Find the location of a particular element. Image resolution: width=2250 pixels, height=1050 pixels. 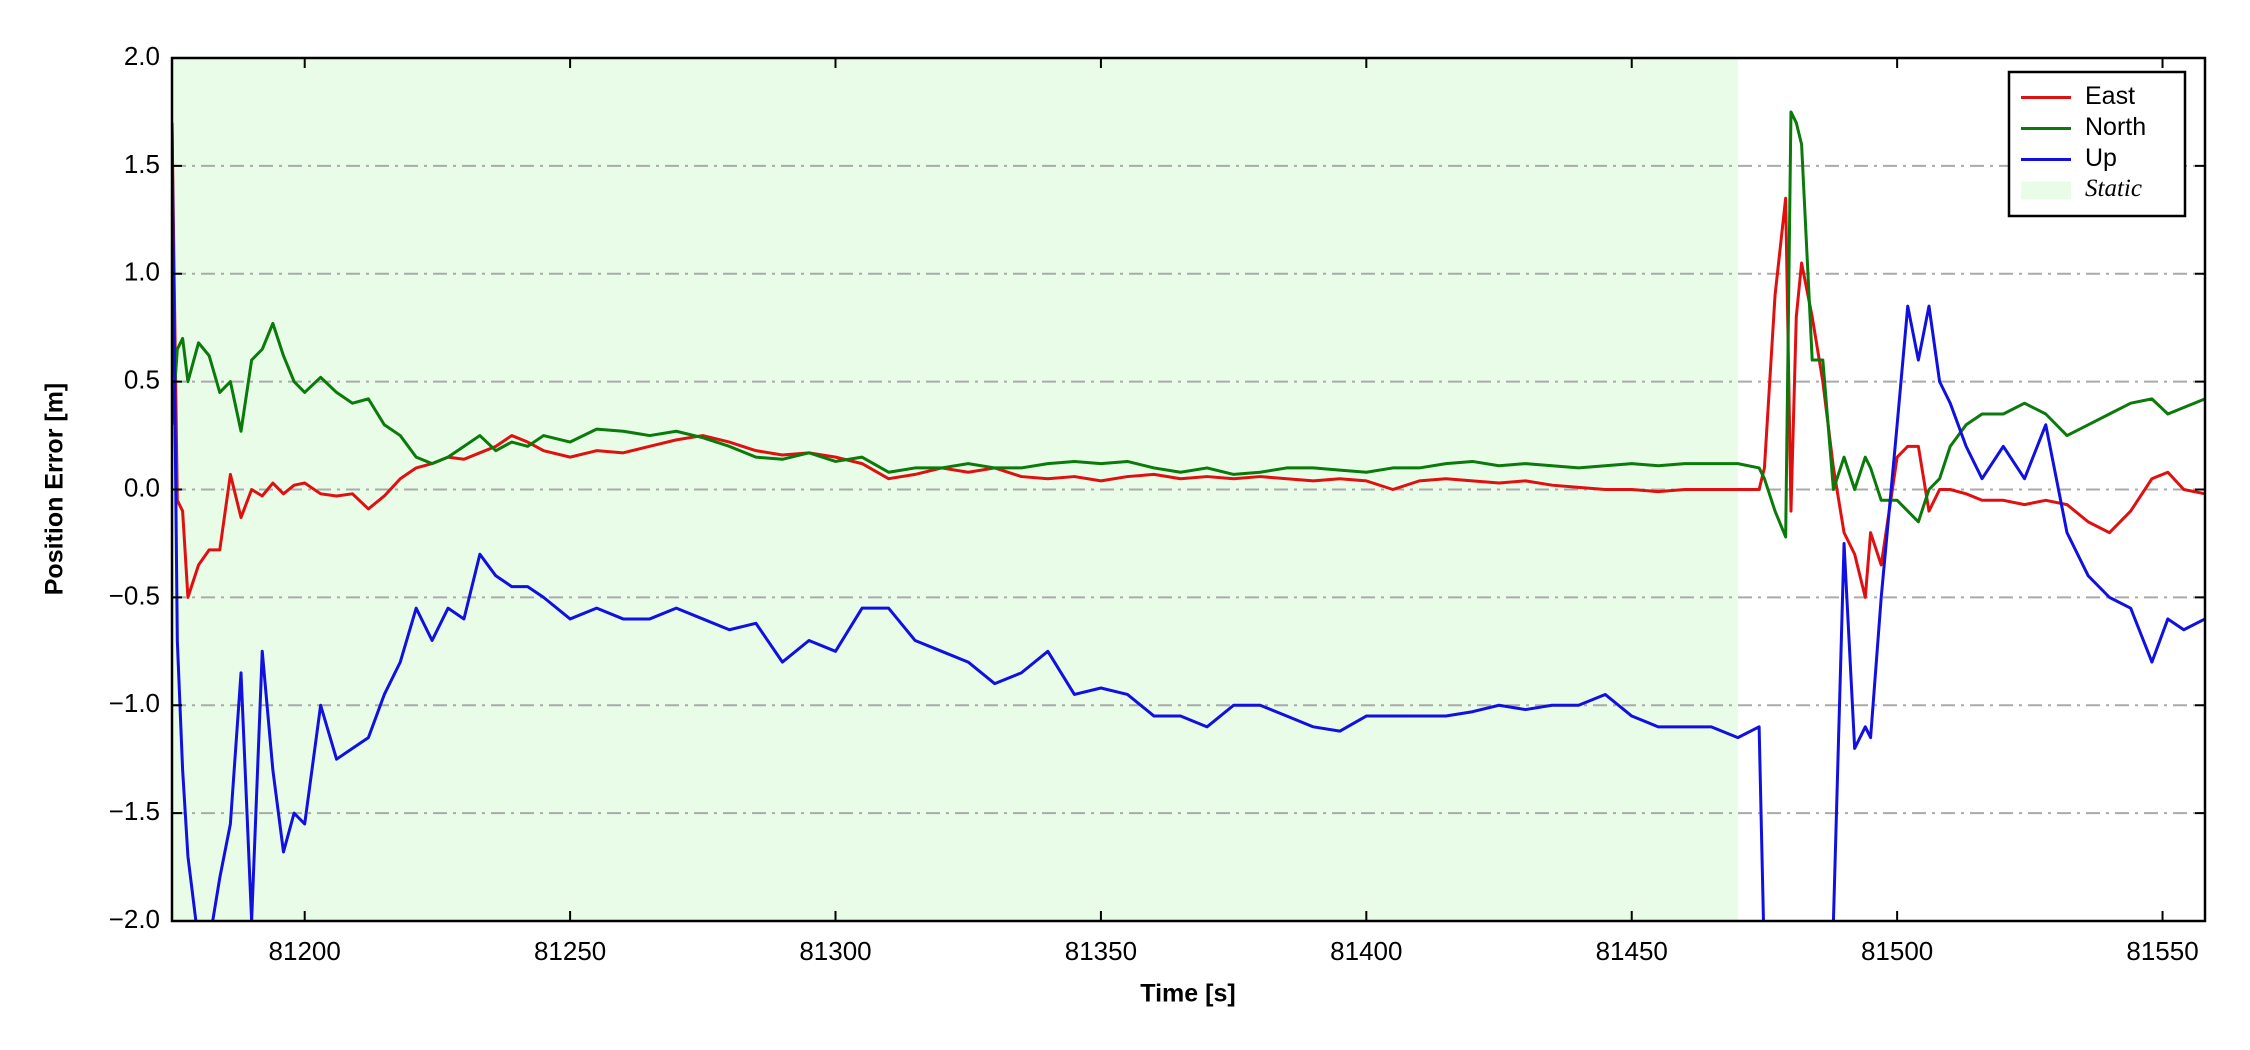

y-tick-label: −1.0 is located at coordinates (134, 703).